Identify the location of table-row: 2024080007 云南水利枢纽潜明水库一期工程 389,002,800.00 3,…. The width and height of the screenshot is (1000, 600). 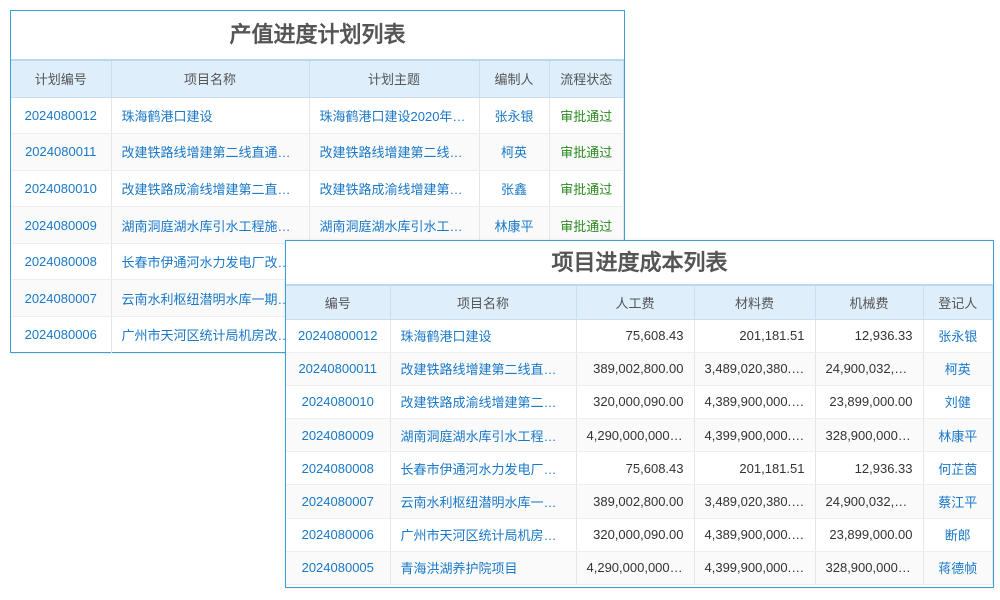
(639, 501).